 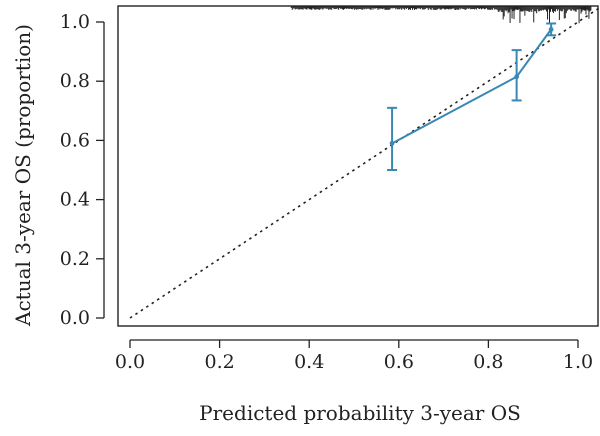 I want to click on rug-marks, so click(x=441, y=15).